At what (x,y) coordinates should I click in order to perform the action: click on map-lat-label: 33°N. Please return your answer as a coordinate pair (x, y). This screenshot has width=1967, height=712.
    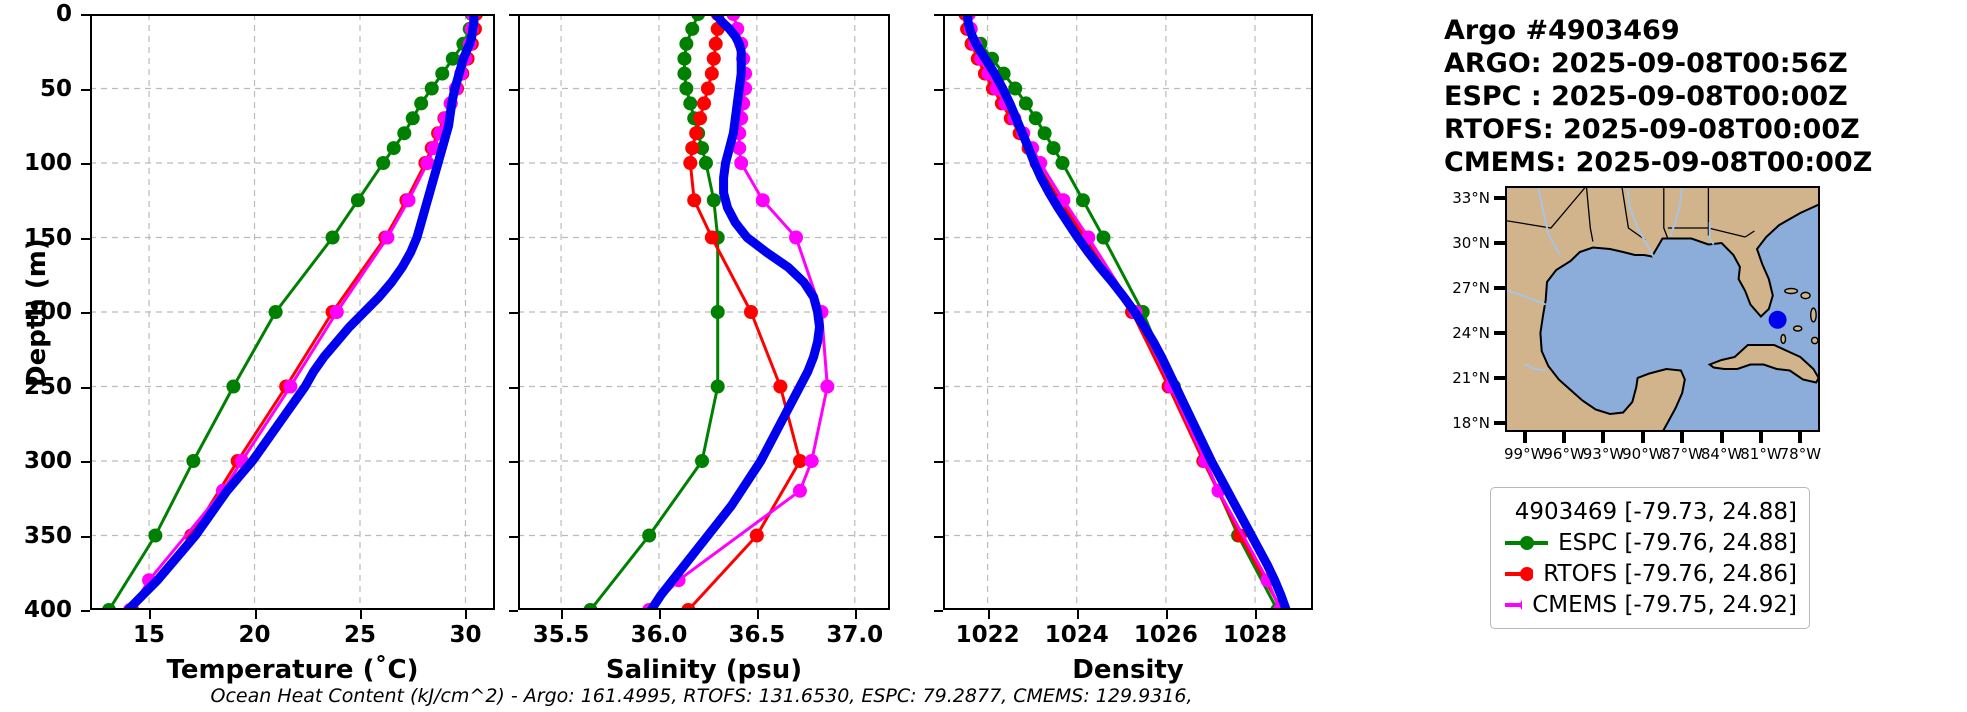
    Looking at the image, I should click on (1471, 198).